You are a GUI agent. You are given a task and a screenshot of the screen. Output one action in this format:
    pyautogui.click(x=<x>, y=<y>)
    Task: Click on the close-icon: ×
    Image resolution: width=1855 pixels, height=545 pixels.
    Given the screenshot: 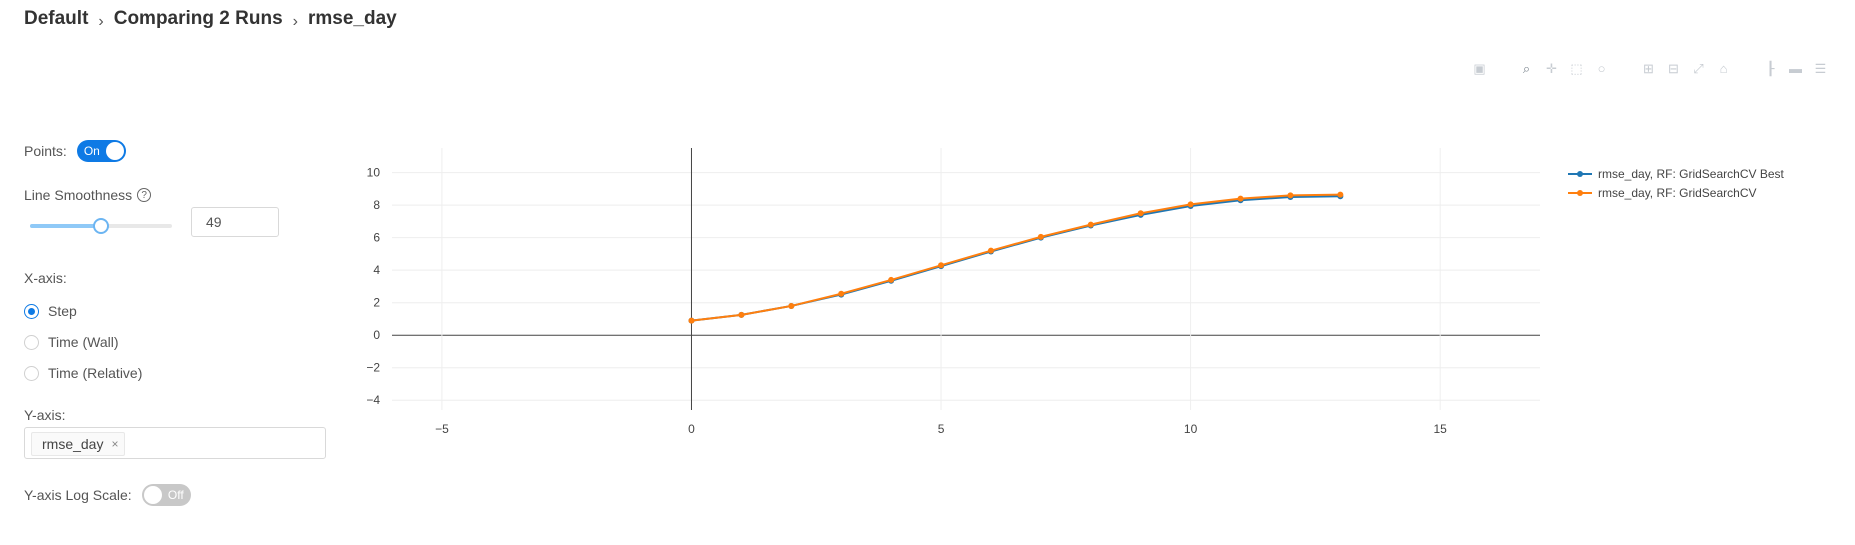 What is the action you would take?
    pyautogui.click(x=115, y=444)
    